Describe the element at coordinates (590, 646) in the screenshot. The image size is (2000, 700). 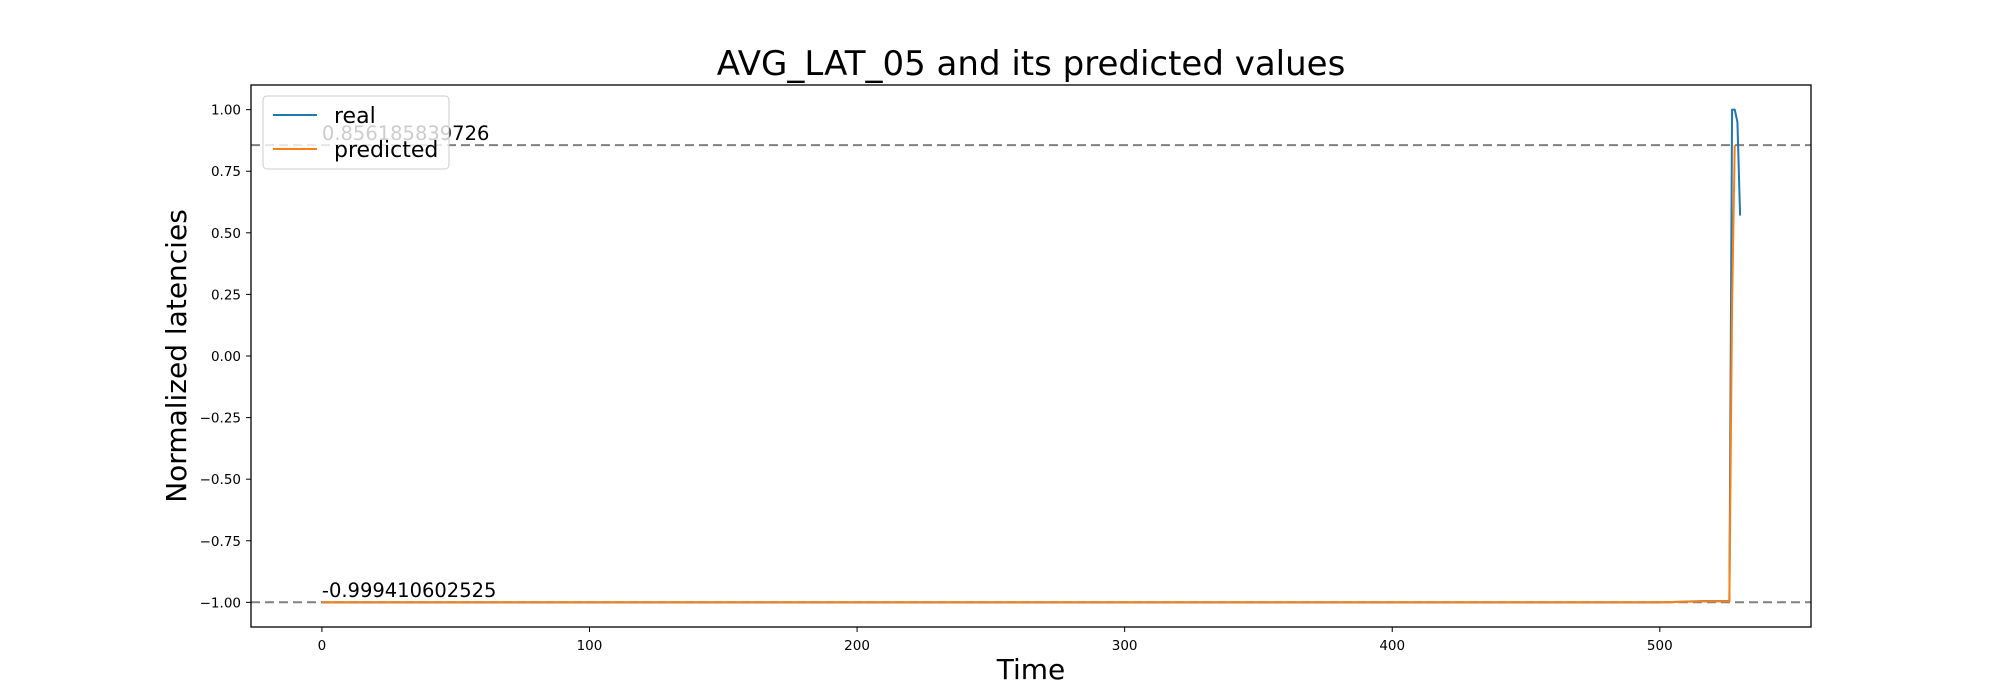
I see `x-tick-label: 100` at that location.